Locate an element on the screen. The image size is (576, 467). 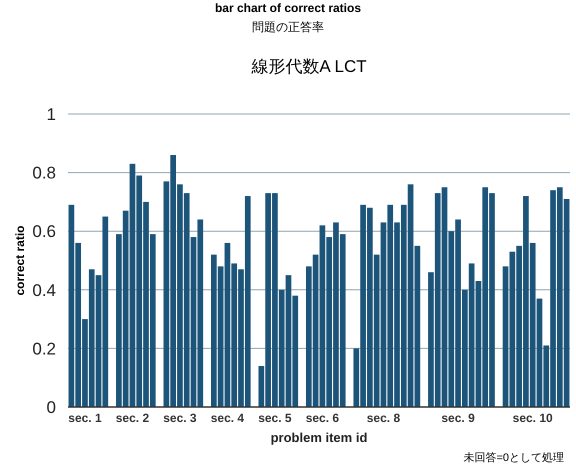
x-tick-label: sec. 10 is located at coordinates (533, 418).